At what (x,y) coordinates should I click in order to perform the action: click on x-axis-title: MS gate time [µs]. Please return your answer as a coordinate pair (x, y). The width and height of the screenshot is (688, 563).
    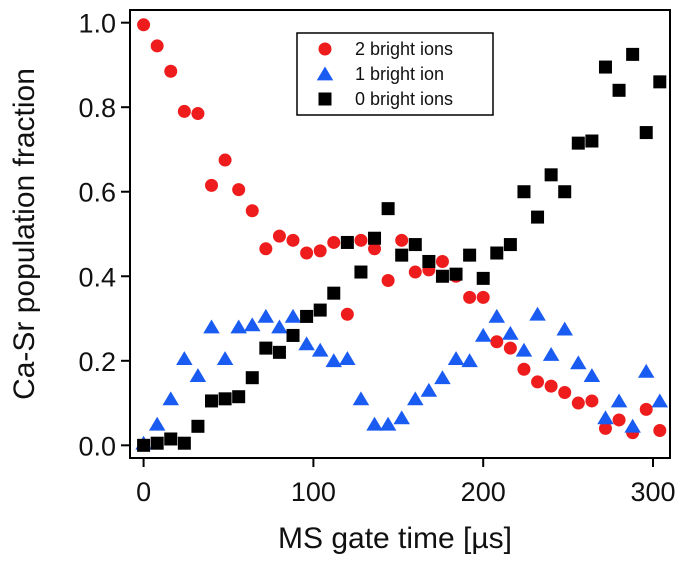
    Looking at the image, I should click on (395, 538).